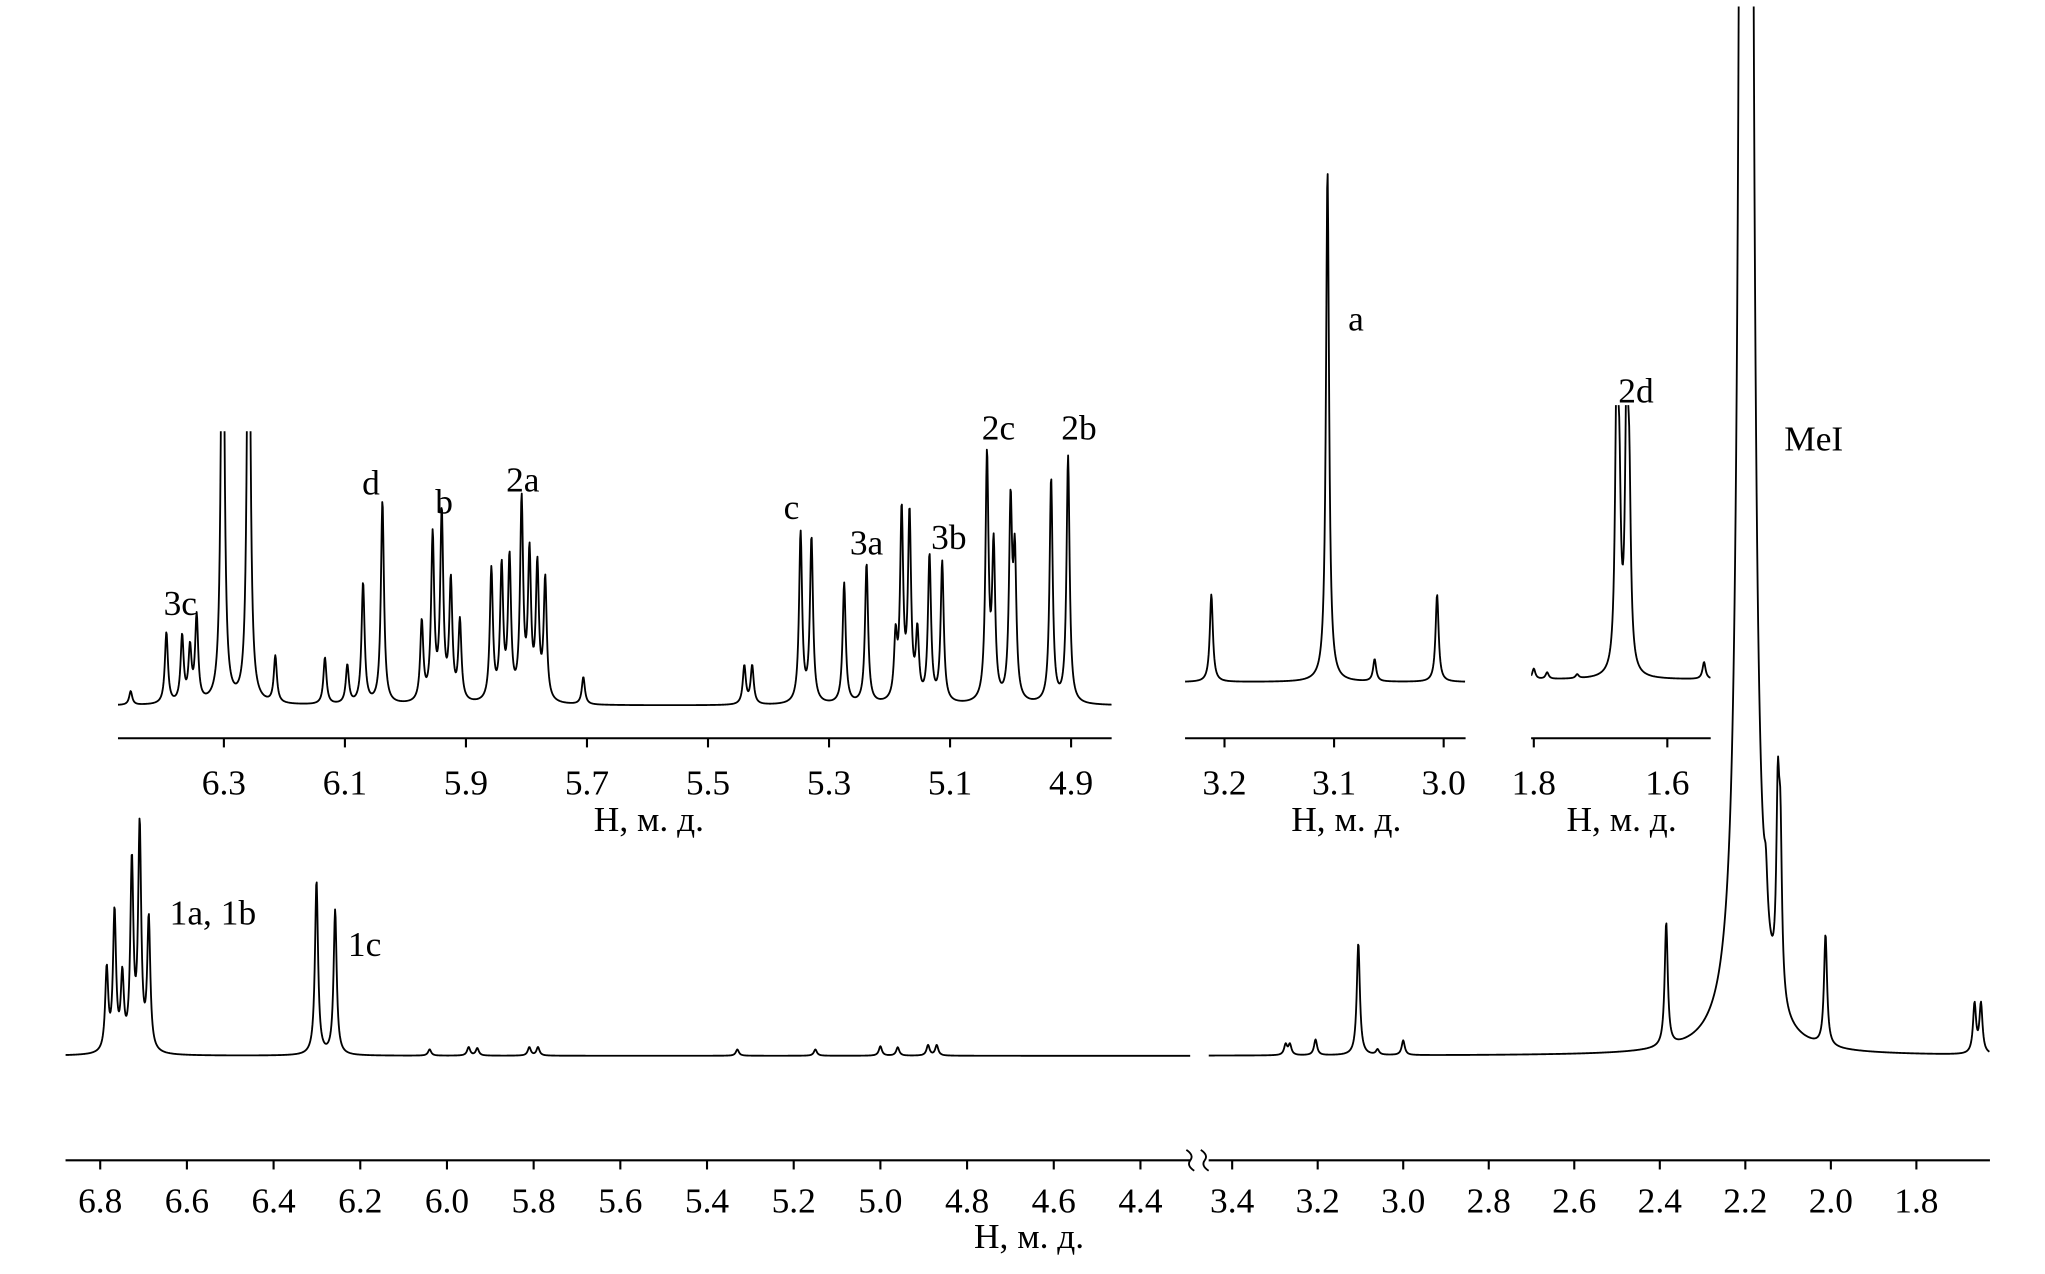 The image size is (2045, 1274). What do you see at coordinates (364, 944) in the screenshot?
I see `peak-label: 1c` at bounding box center [364, 944].